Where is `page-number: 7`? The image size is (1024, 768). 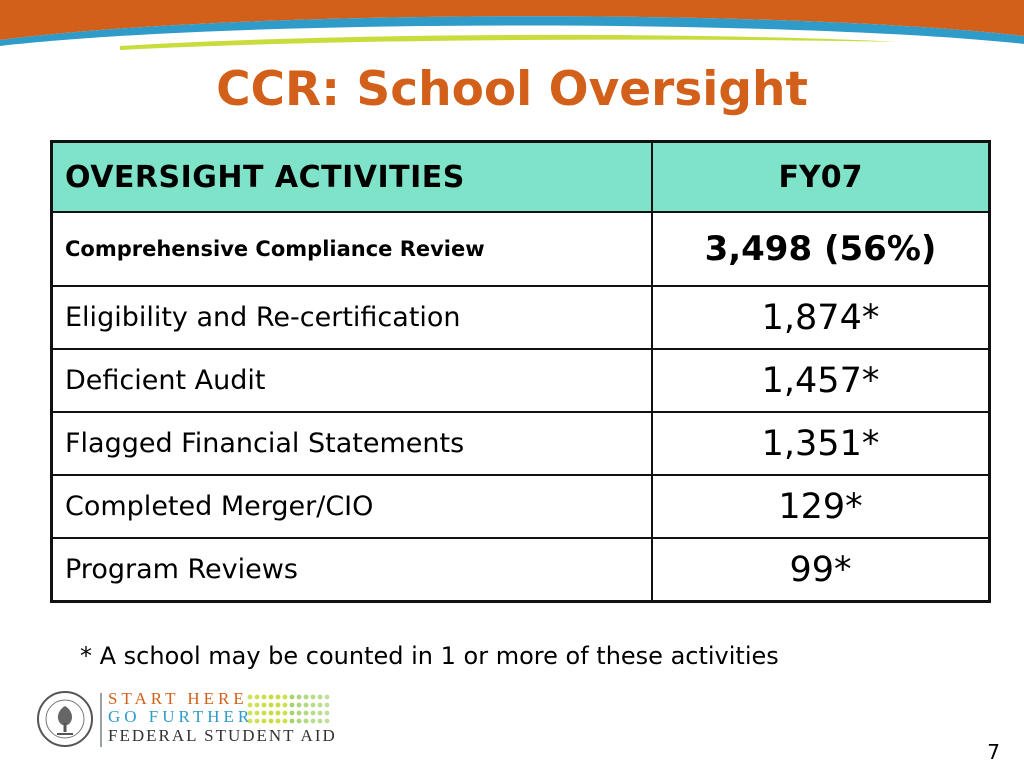 page-number: 7 is located at coordinates (993, 752).